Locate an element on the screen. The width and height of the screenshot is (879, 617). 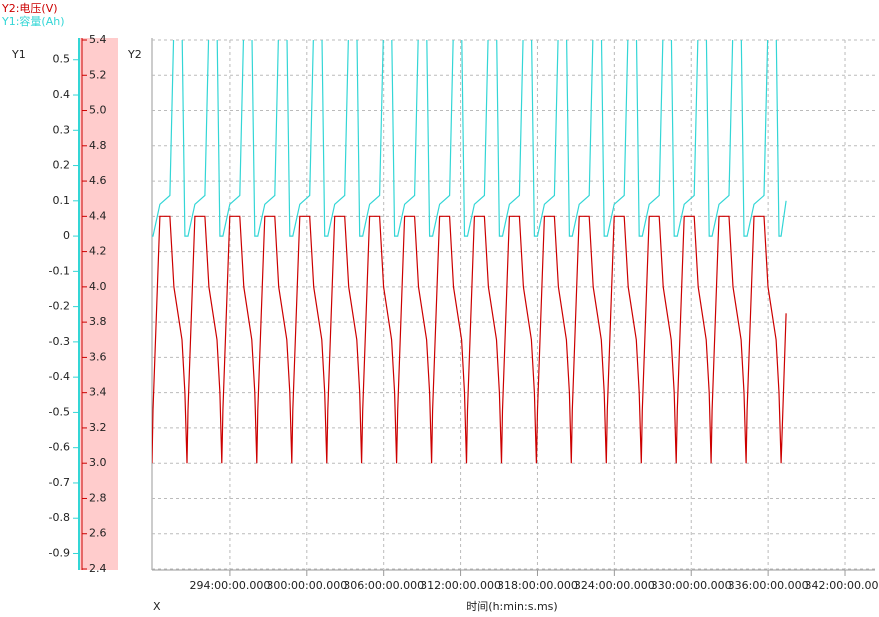
y1-tick-label: -0.7 is located at coordinates (59, 482).